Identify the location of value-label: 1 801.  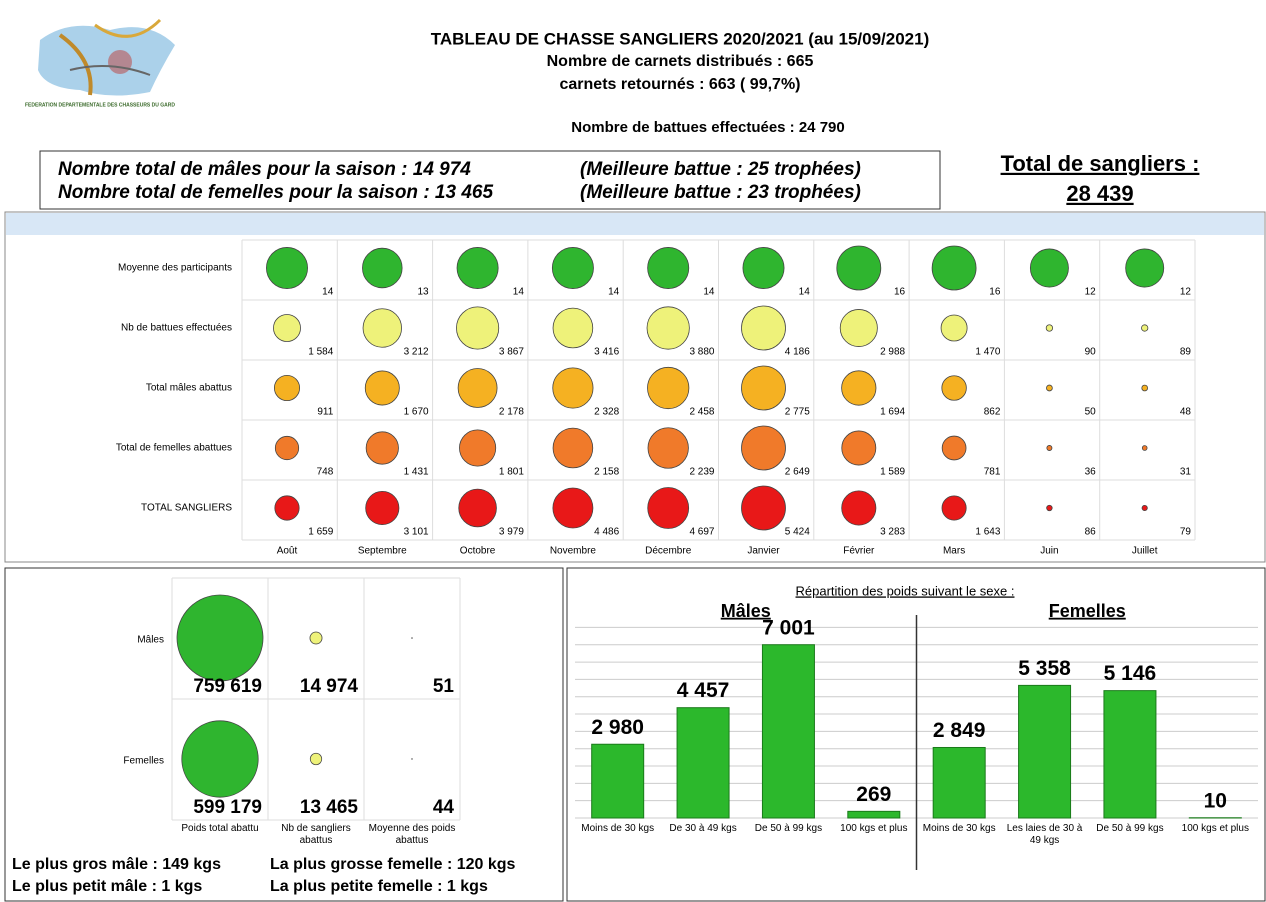
(511, 472).